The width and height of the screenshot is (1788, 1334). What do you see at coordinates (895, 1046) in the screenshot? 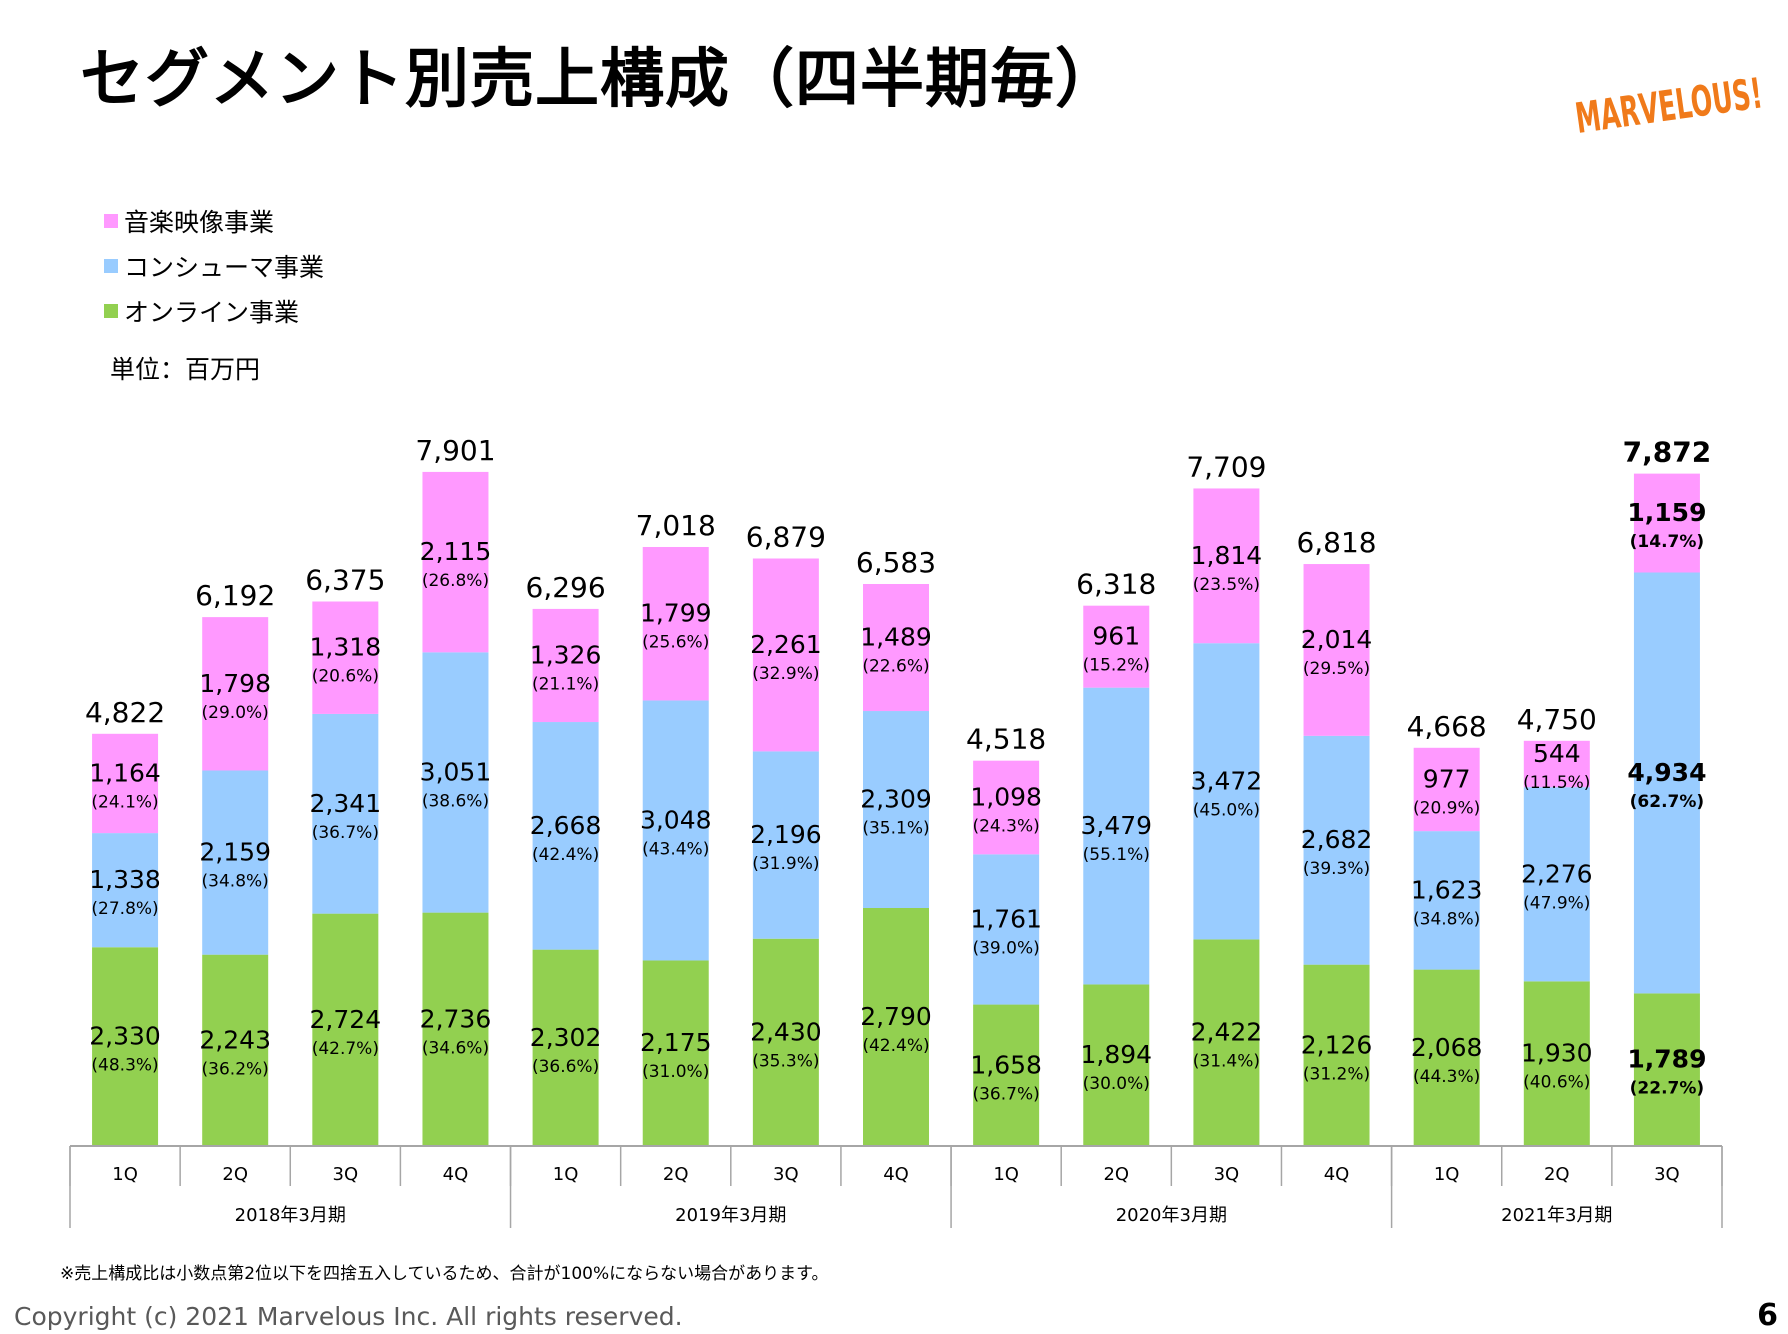
I see `percent-label-0-7: (42.4%)` at bounding box center [895, 1046].